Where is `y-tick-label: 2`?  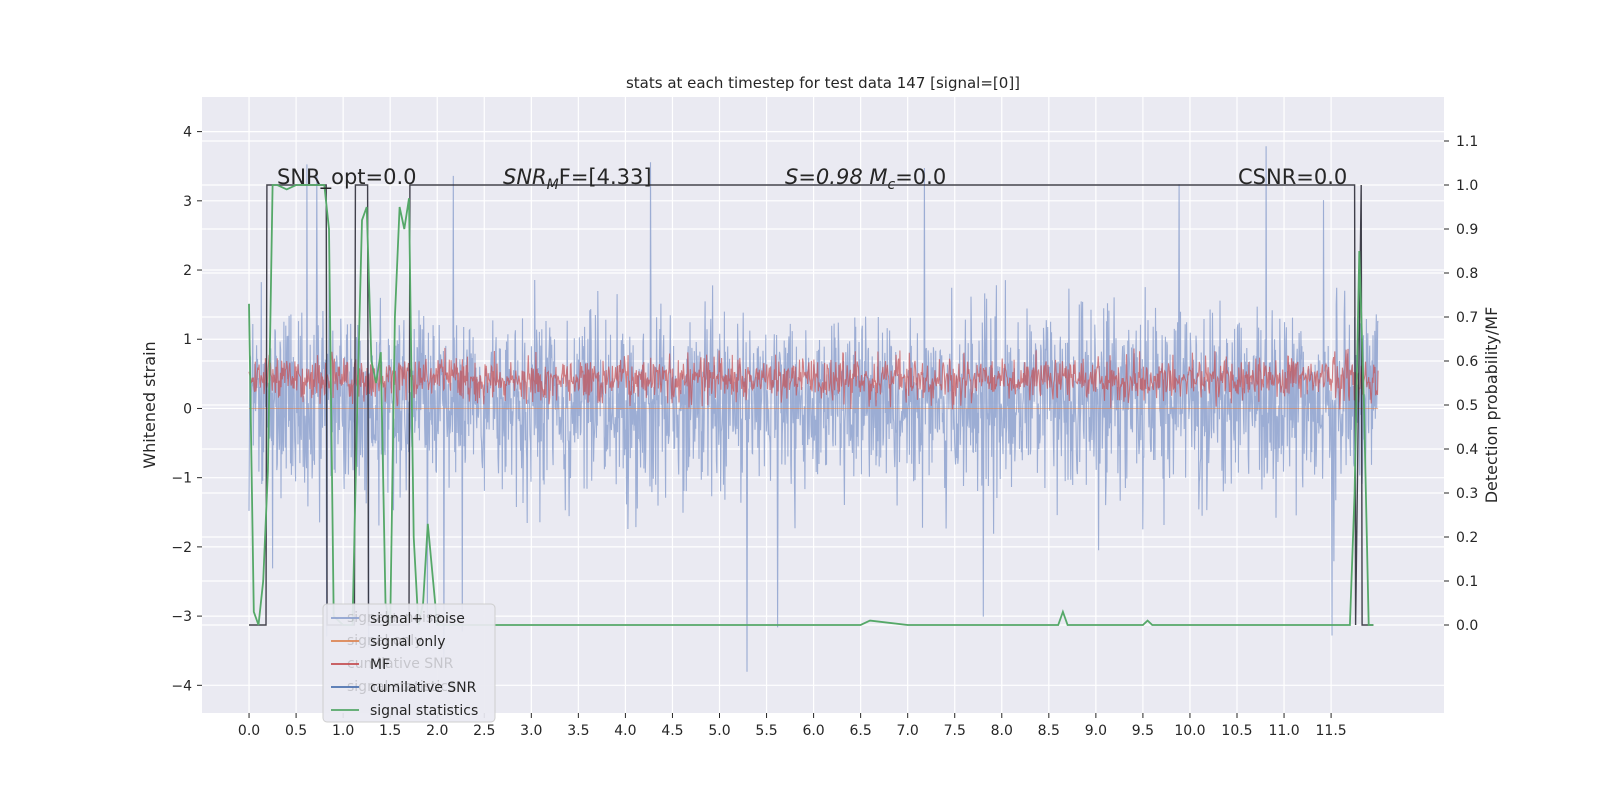 y-tick-label: 2 is located at coordinates (187, 271).